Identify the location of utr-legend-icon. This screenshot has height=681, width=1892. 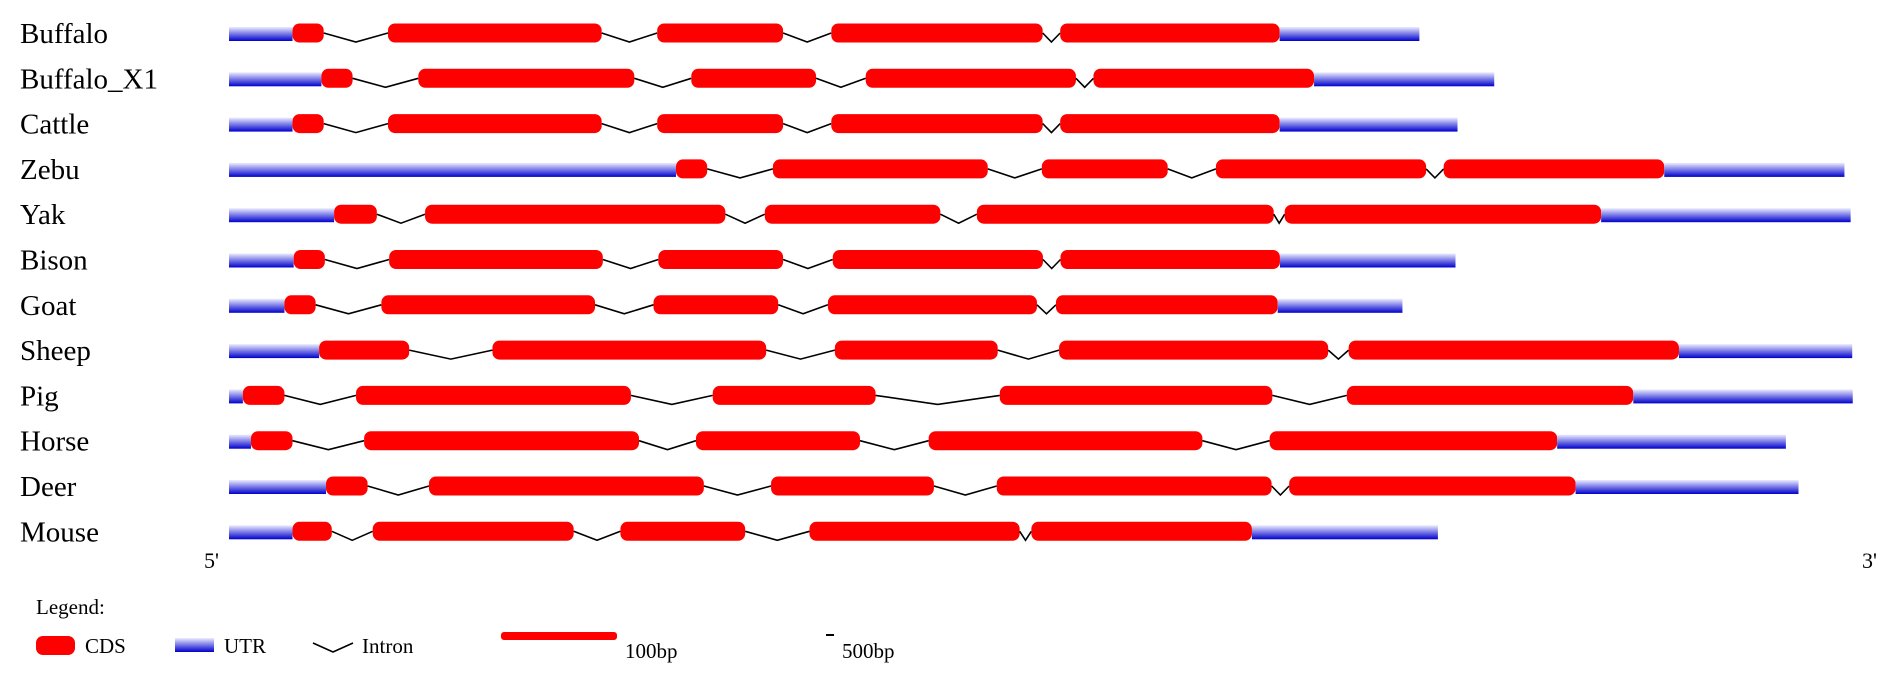
(194, 645).